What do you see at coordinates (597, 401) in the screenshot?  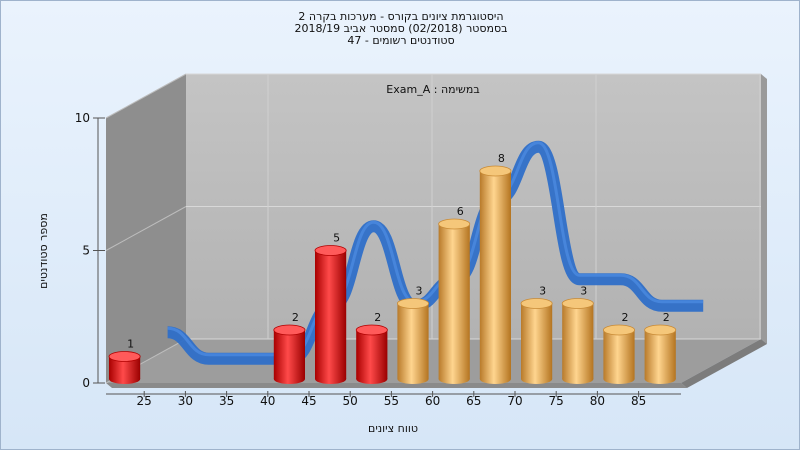 I see `x-tick-label: 80` at bounding box center [597, 401].